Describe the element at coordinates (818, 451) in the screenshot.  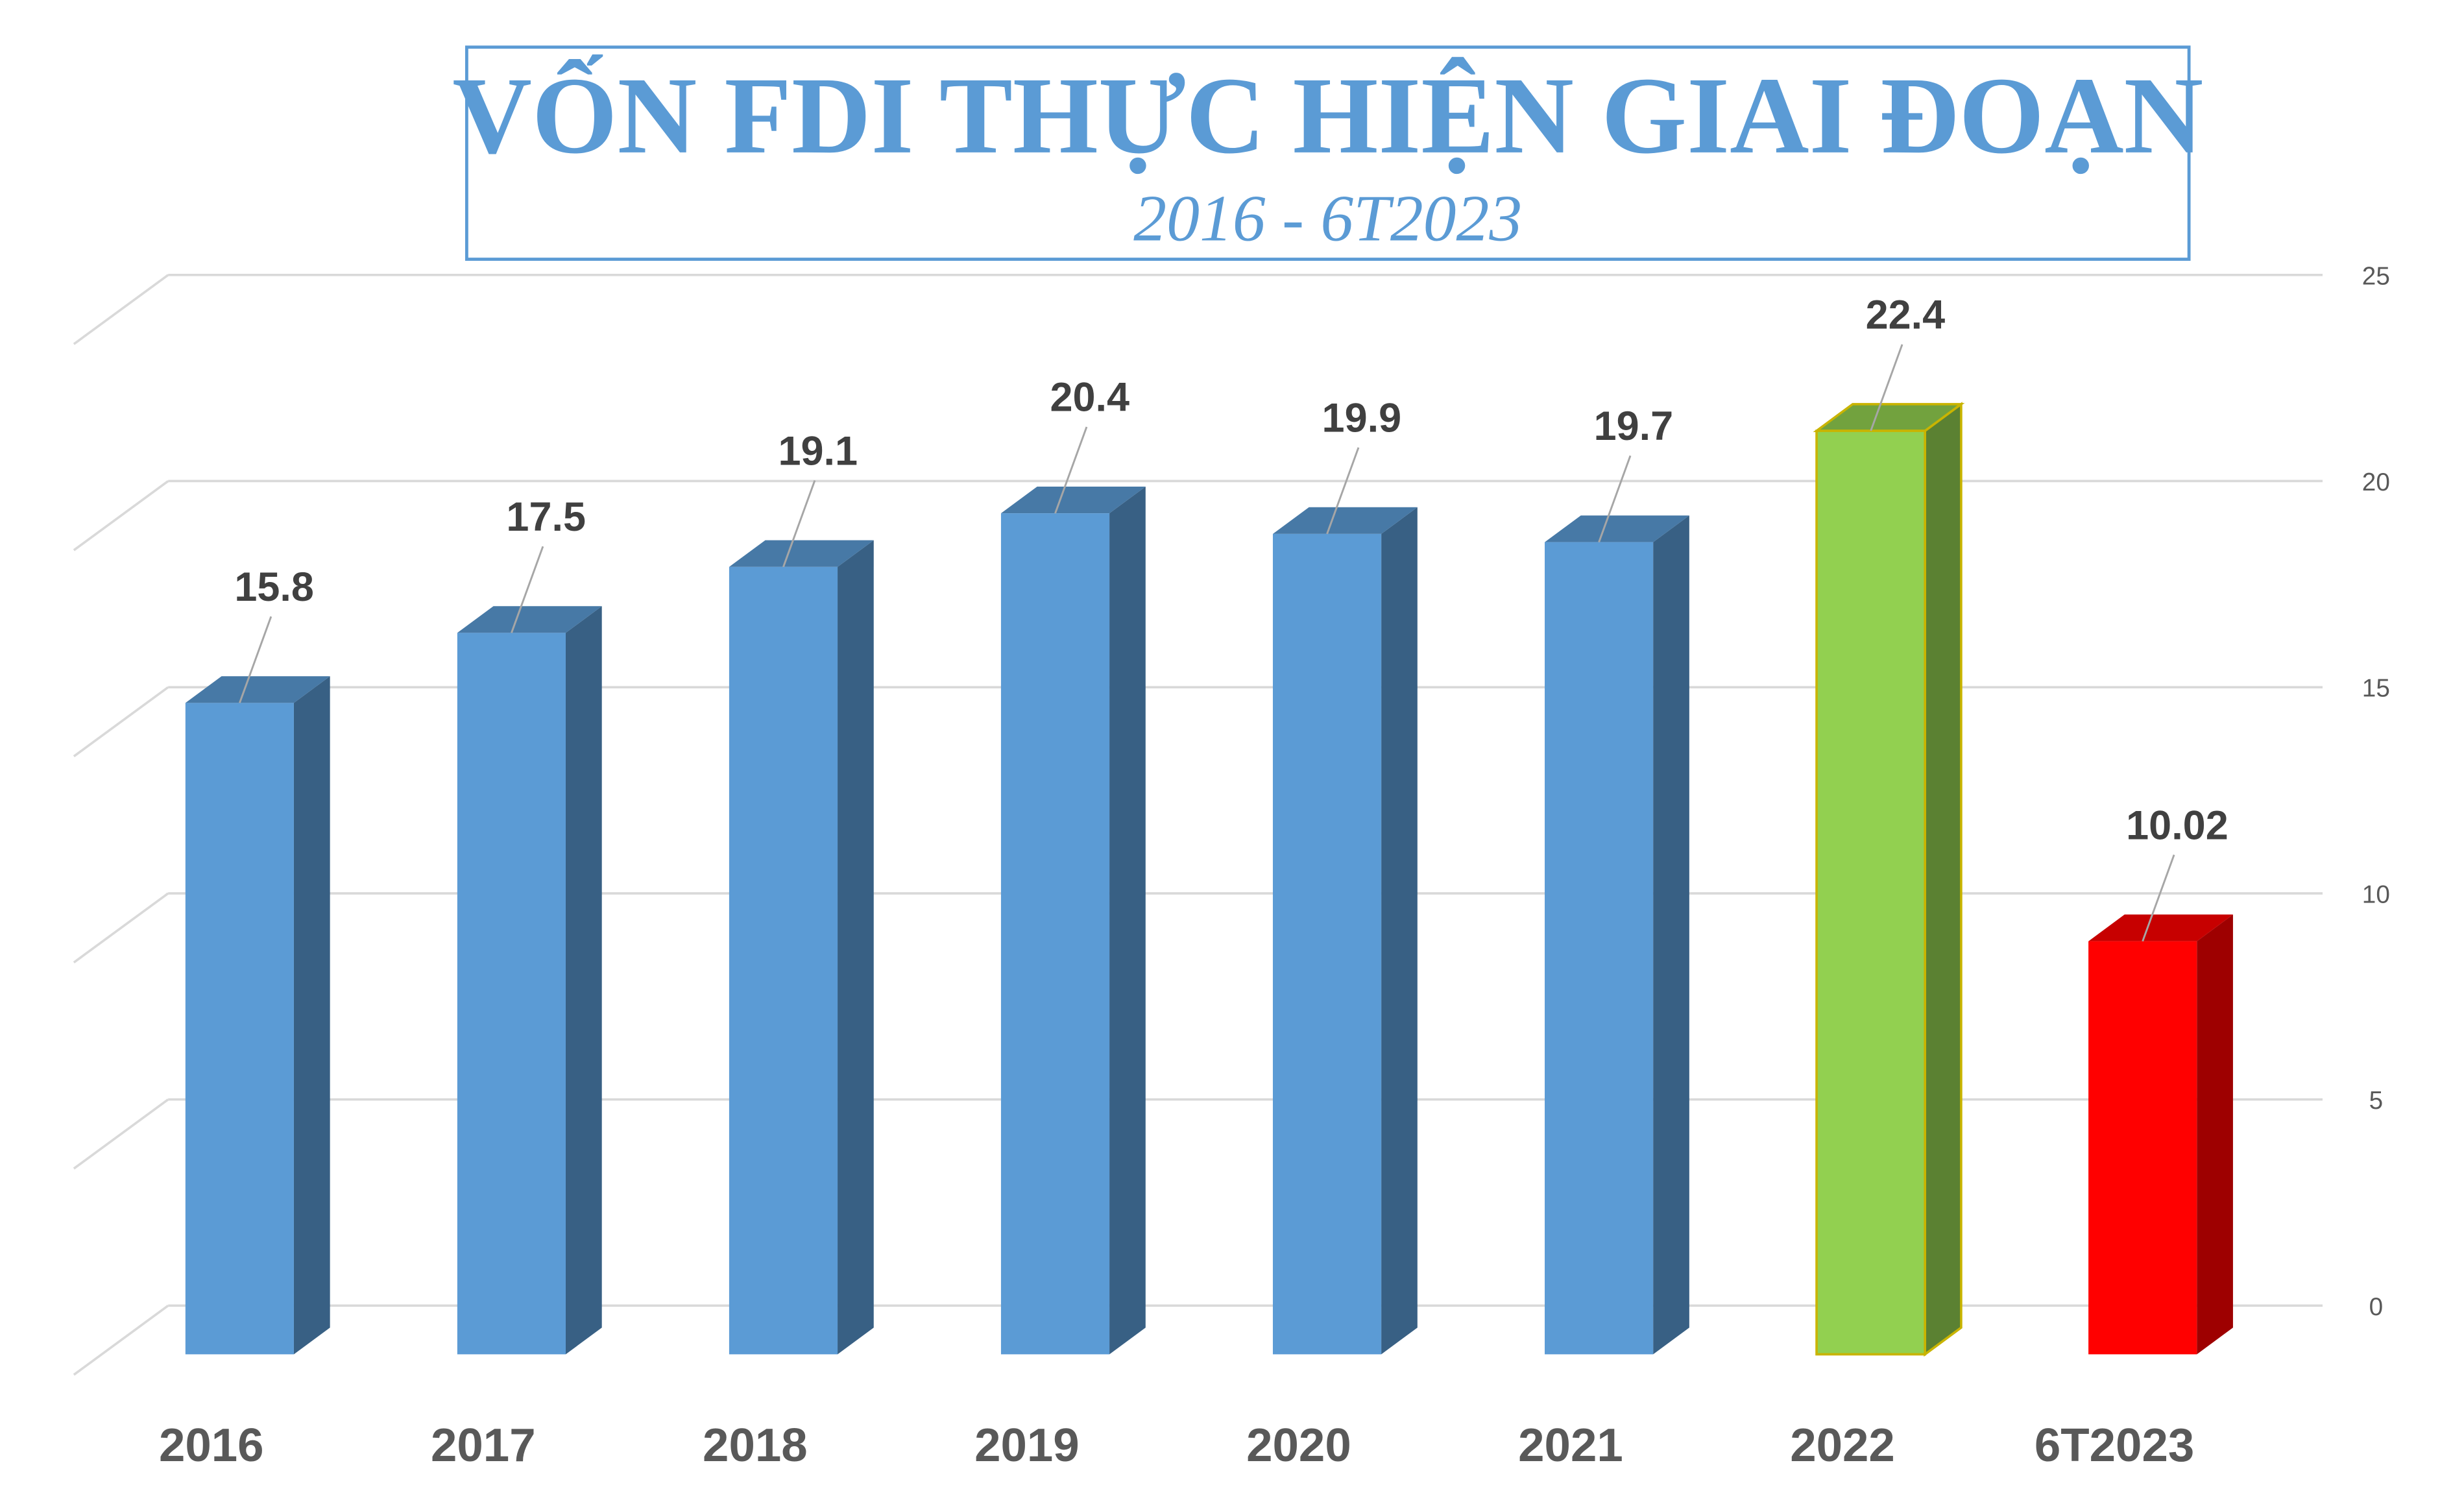
I see `value-label: 19.1` at that location.